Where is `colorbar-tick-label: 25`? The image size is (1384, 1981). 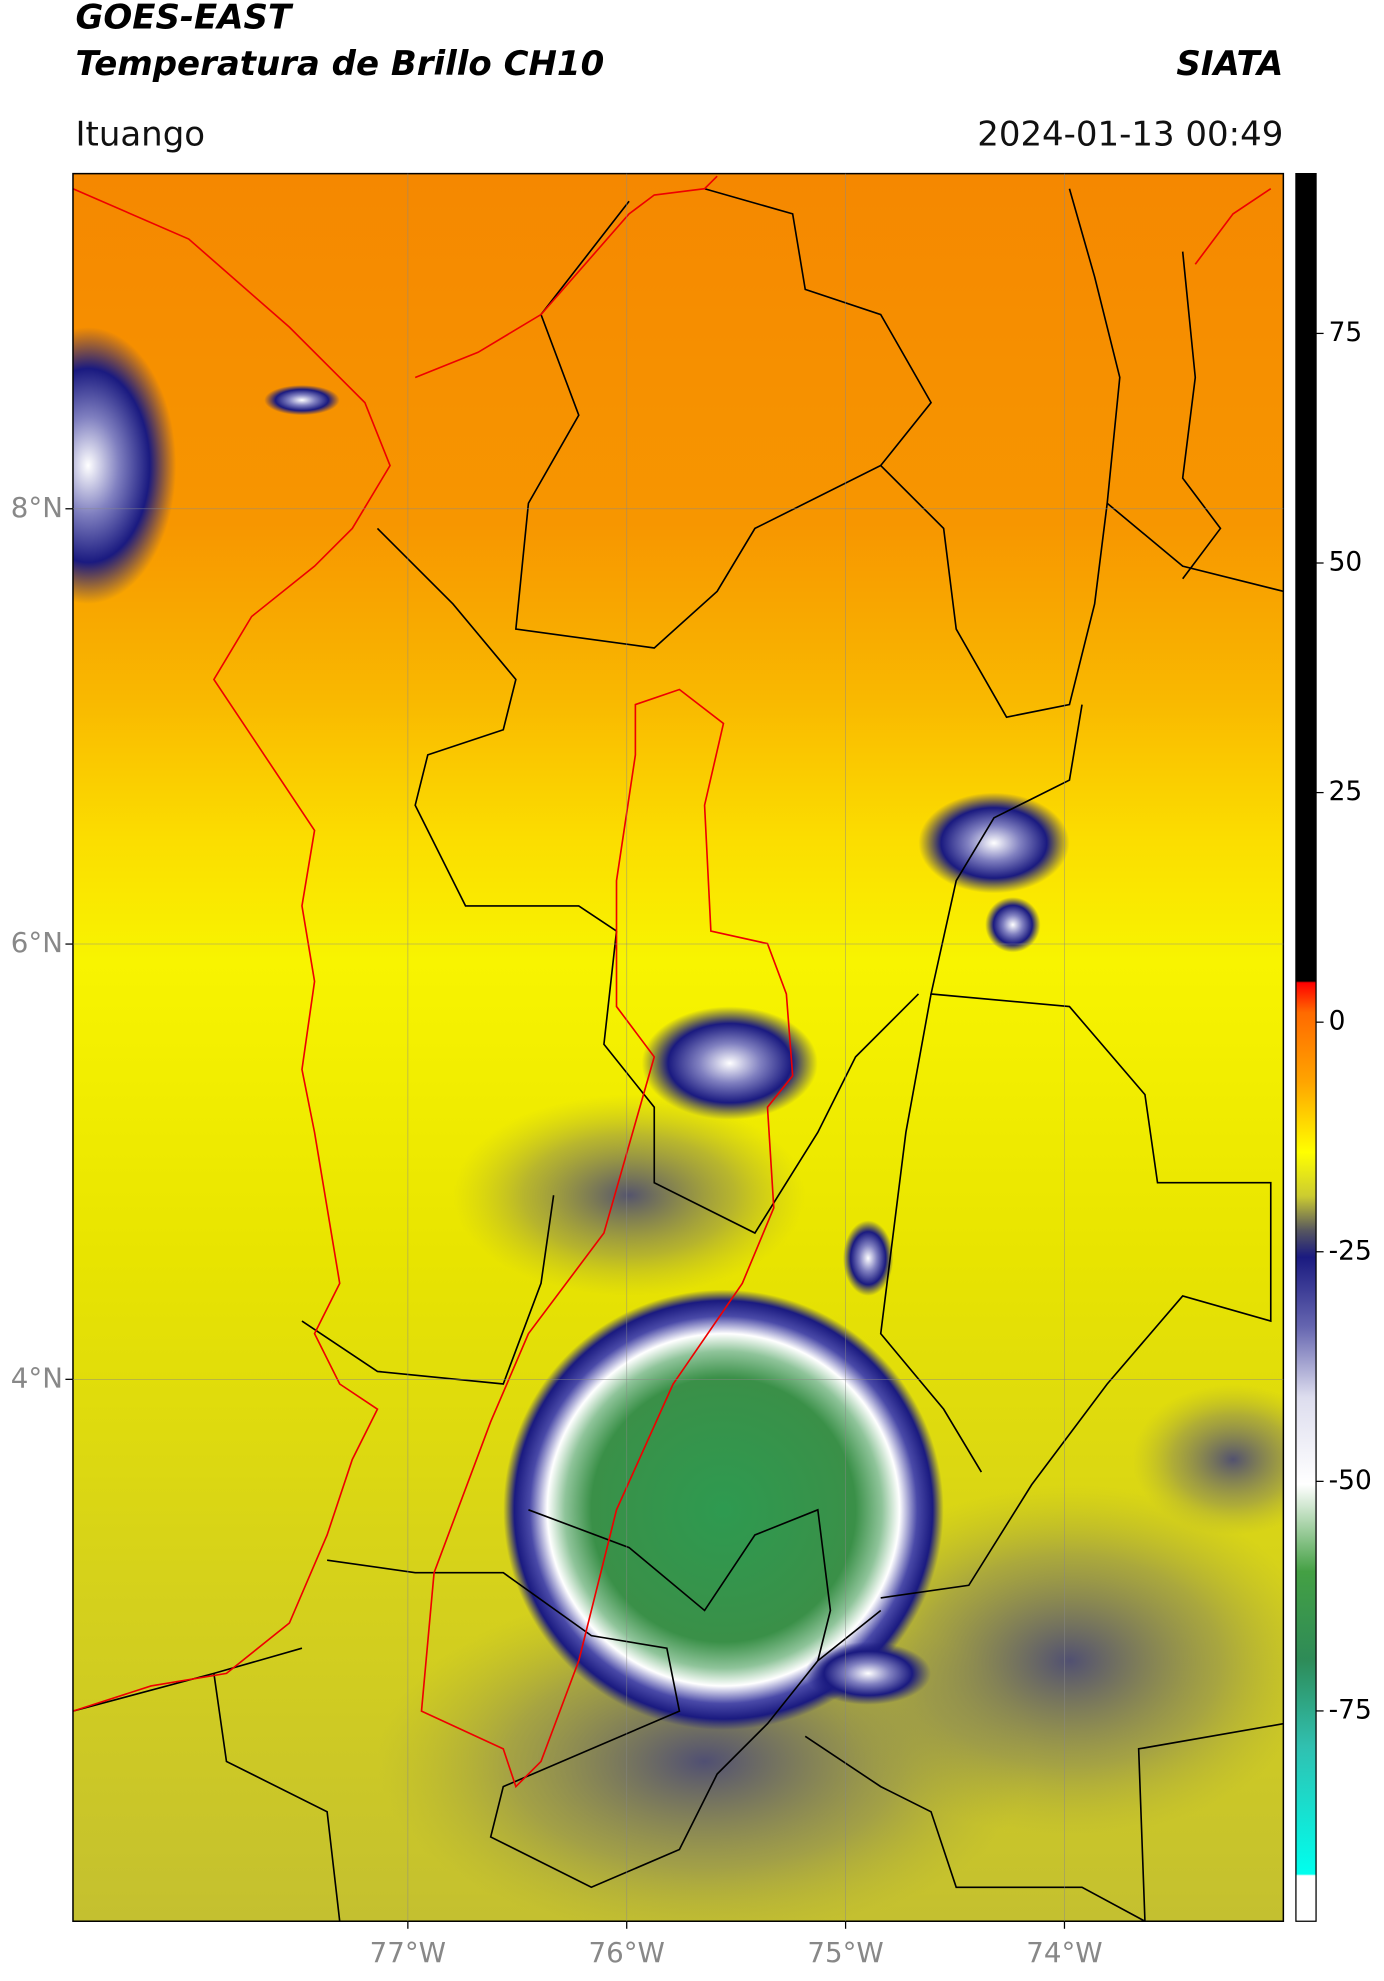 colorbar-tick-label: 25 is located at coordinates (1346, 791).